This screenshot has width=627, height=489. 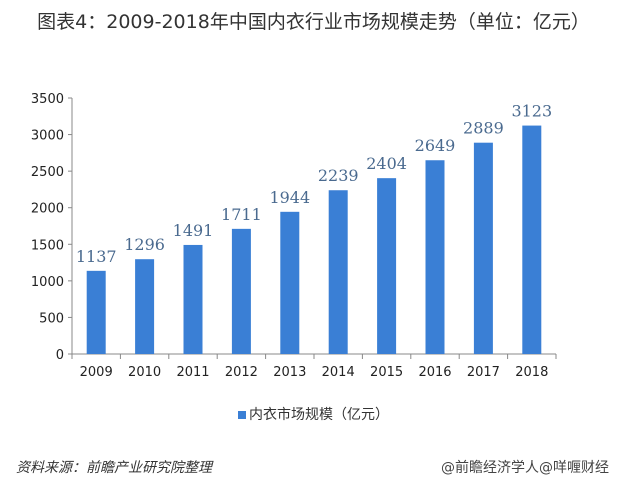 What do you see at coordinates (47, 209) in the screenshot?
I see `y-tick-label: 2000` at bounding box center [47, 209].